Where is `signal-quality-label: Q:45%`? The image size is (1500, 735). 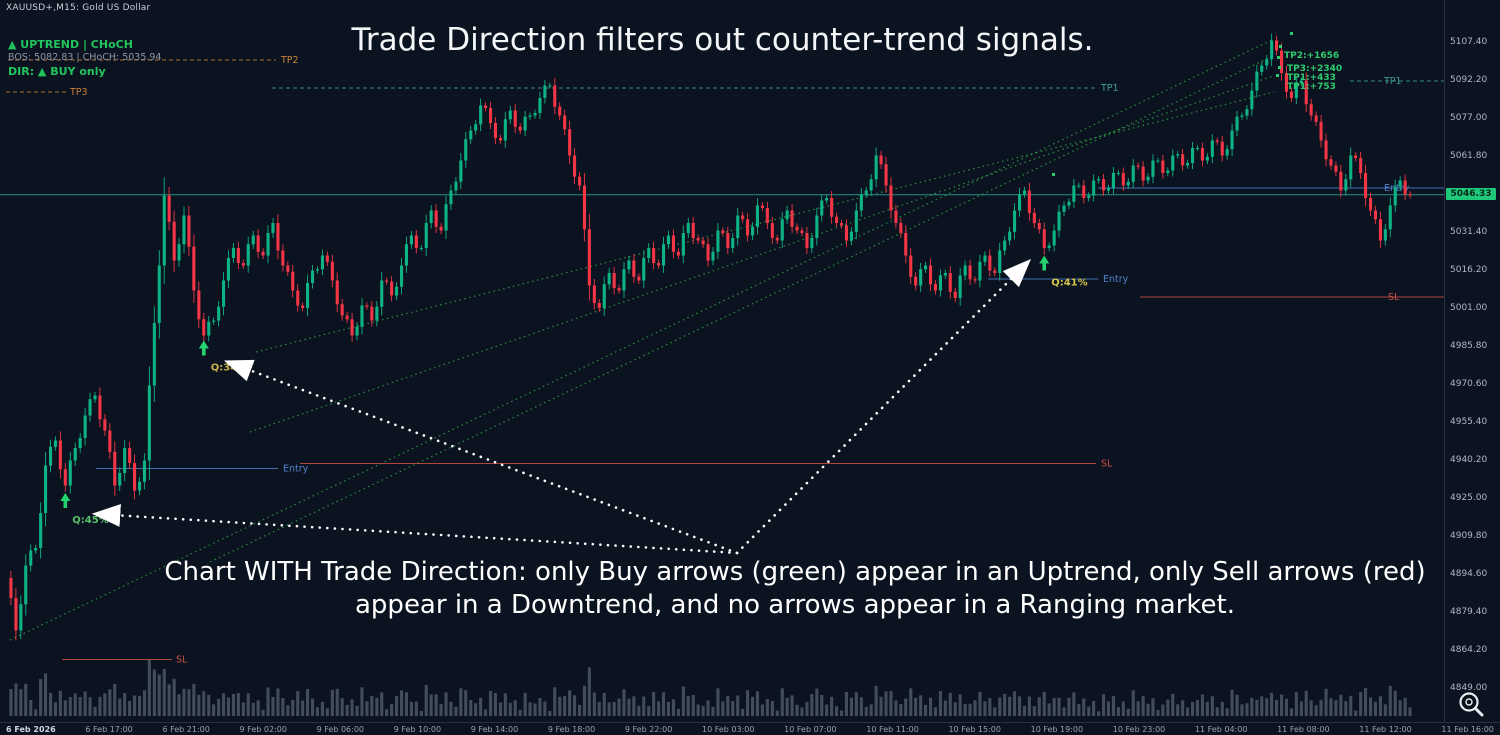
signal-quality-label: Q:45% is located at coordinates (90, 520).